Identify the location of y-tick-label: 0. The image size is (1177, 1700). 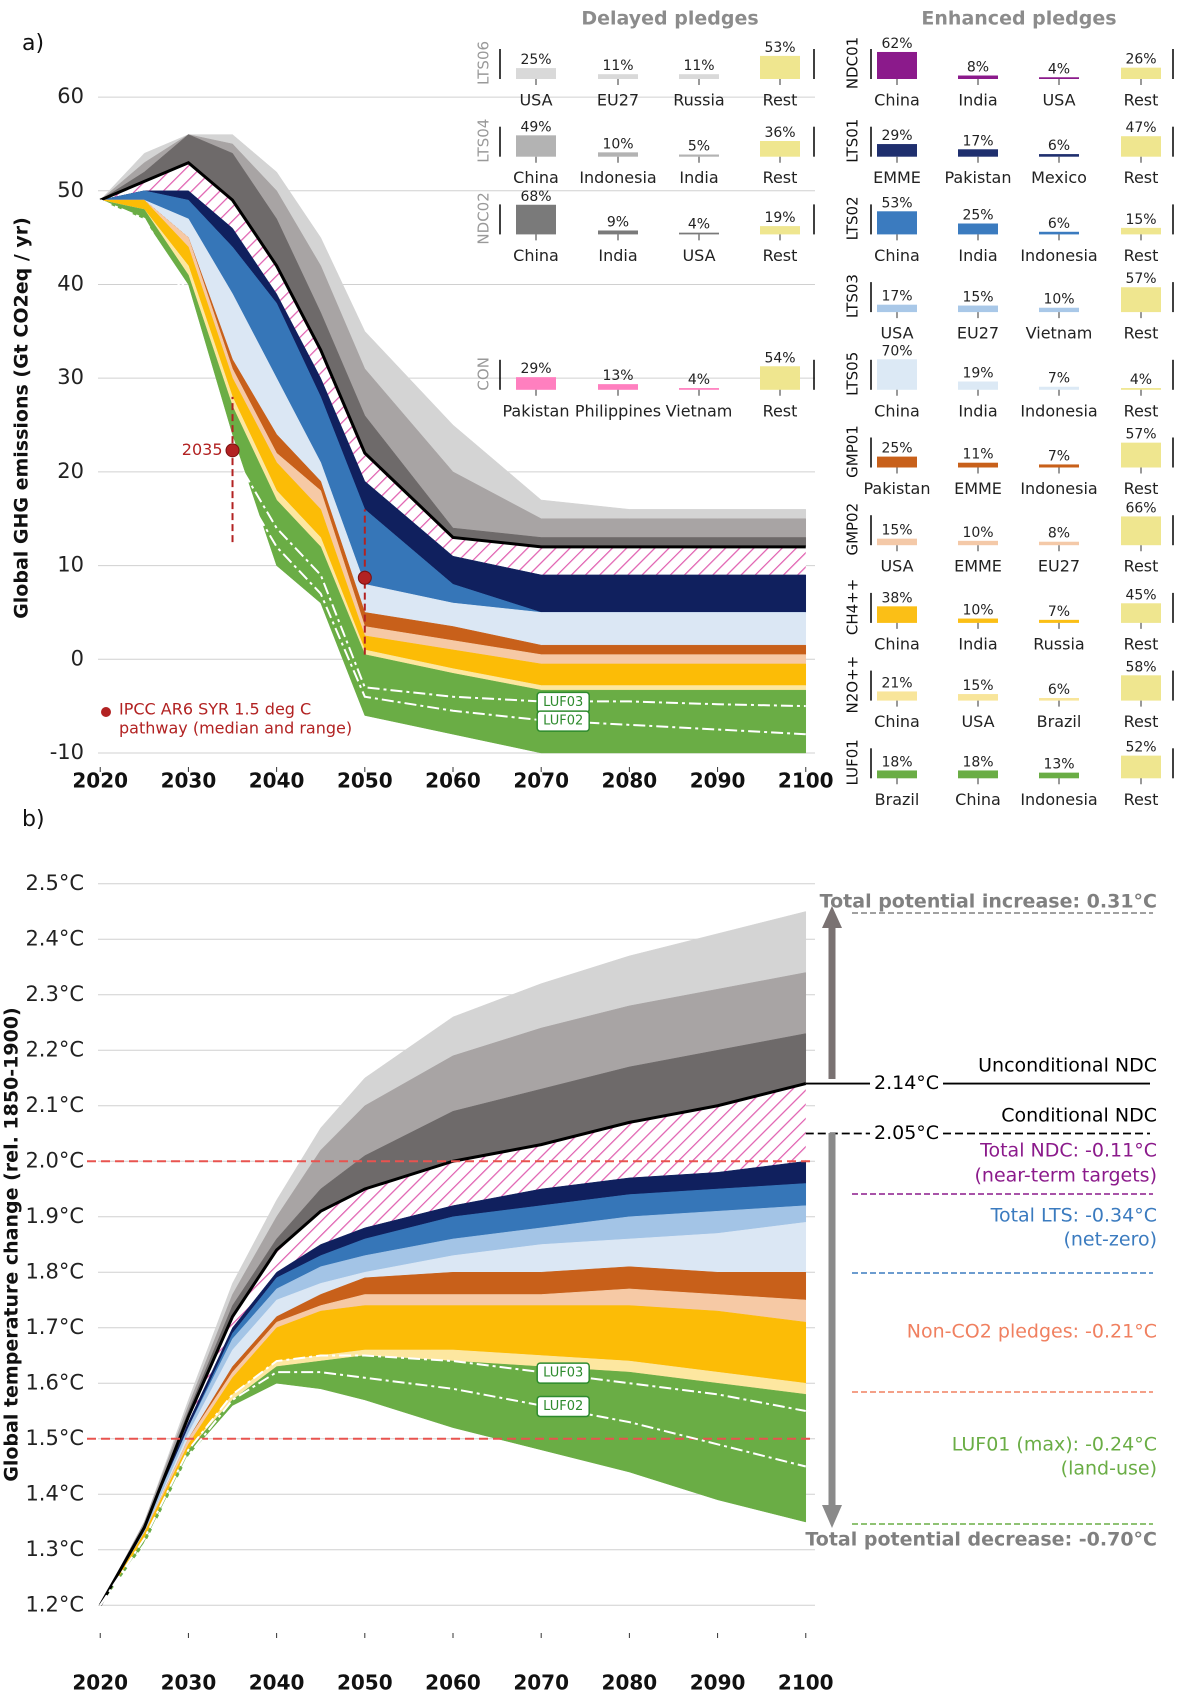
(77, 658).